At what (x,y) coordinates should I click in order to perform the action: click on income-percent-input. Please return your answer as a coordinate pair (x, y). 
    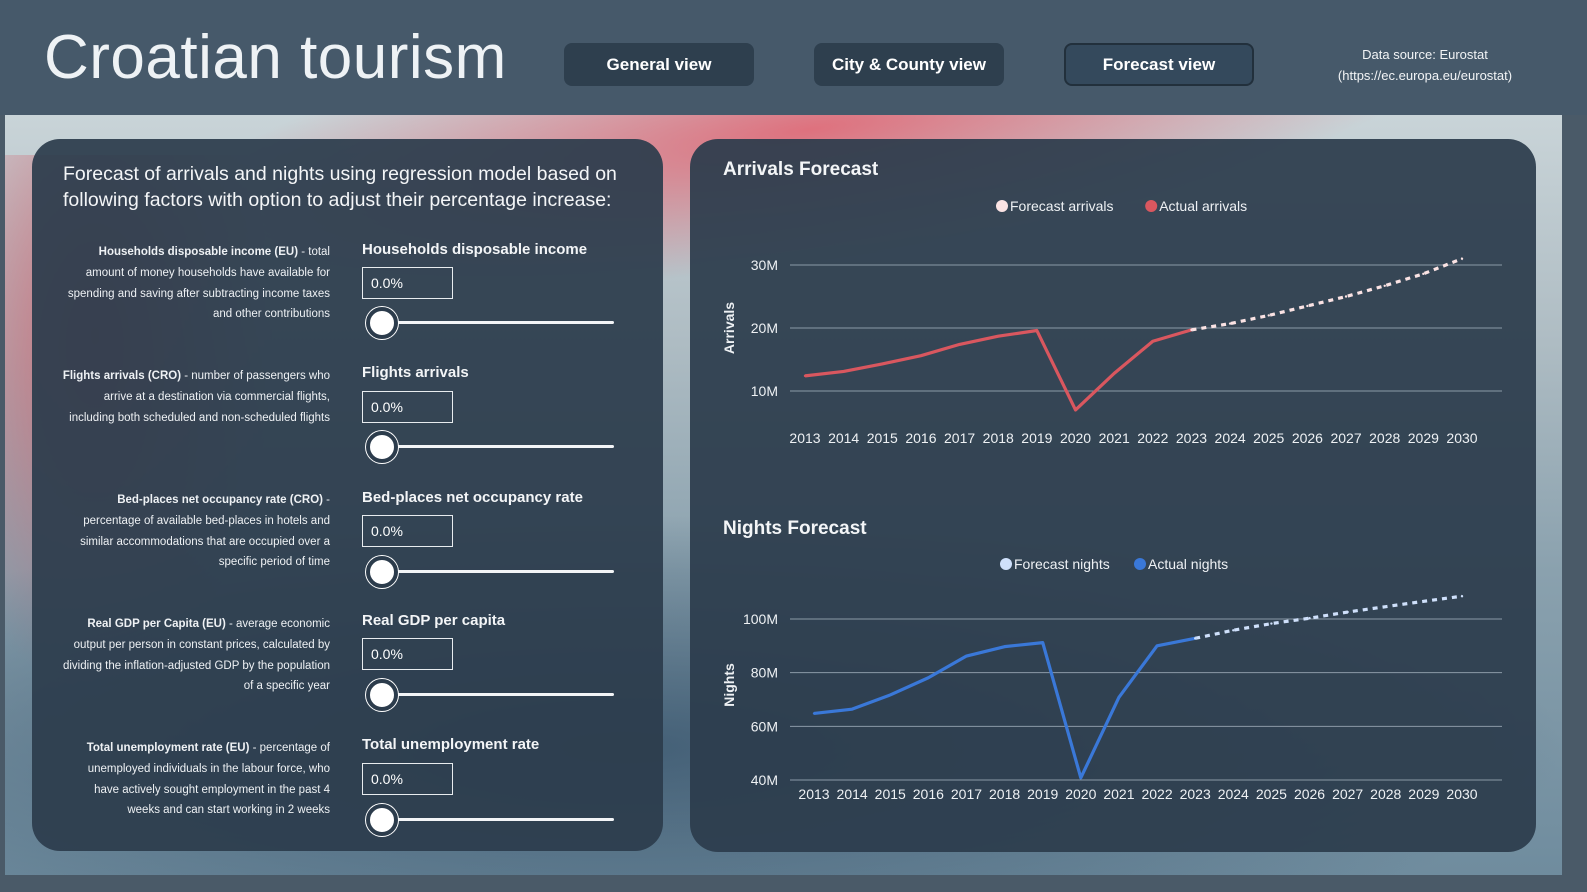
    Looking at the image, I should click on (407, 283).